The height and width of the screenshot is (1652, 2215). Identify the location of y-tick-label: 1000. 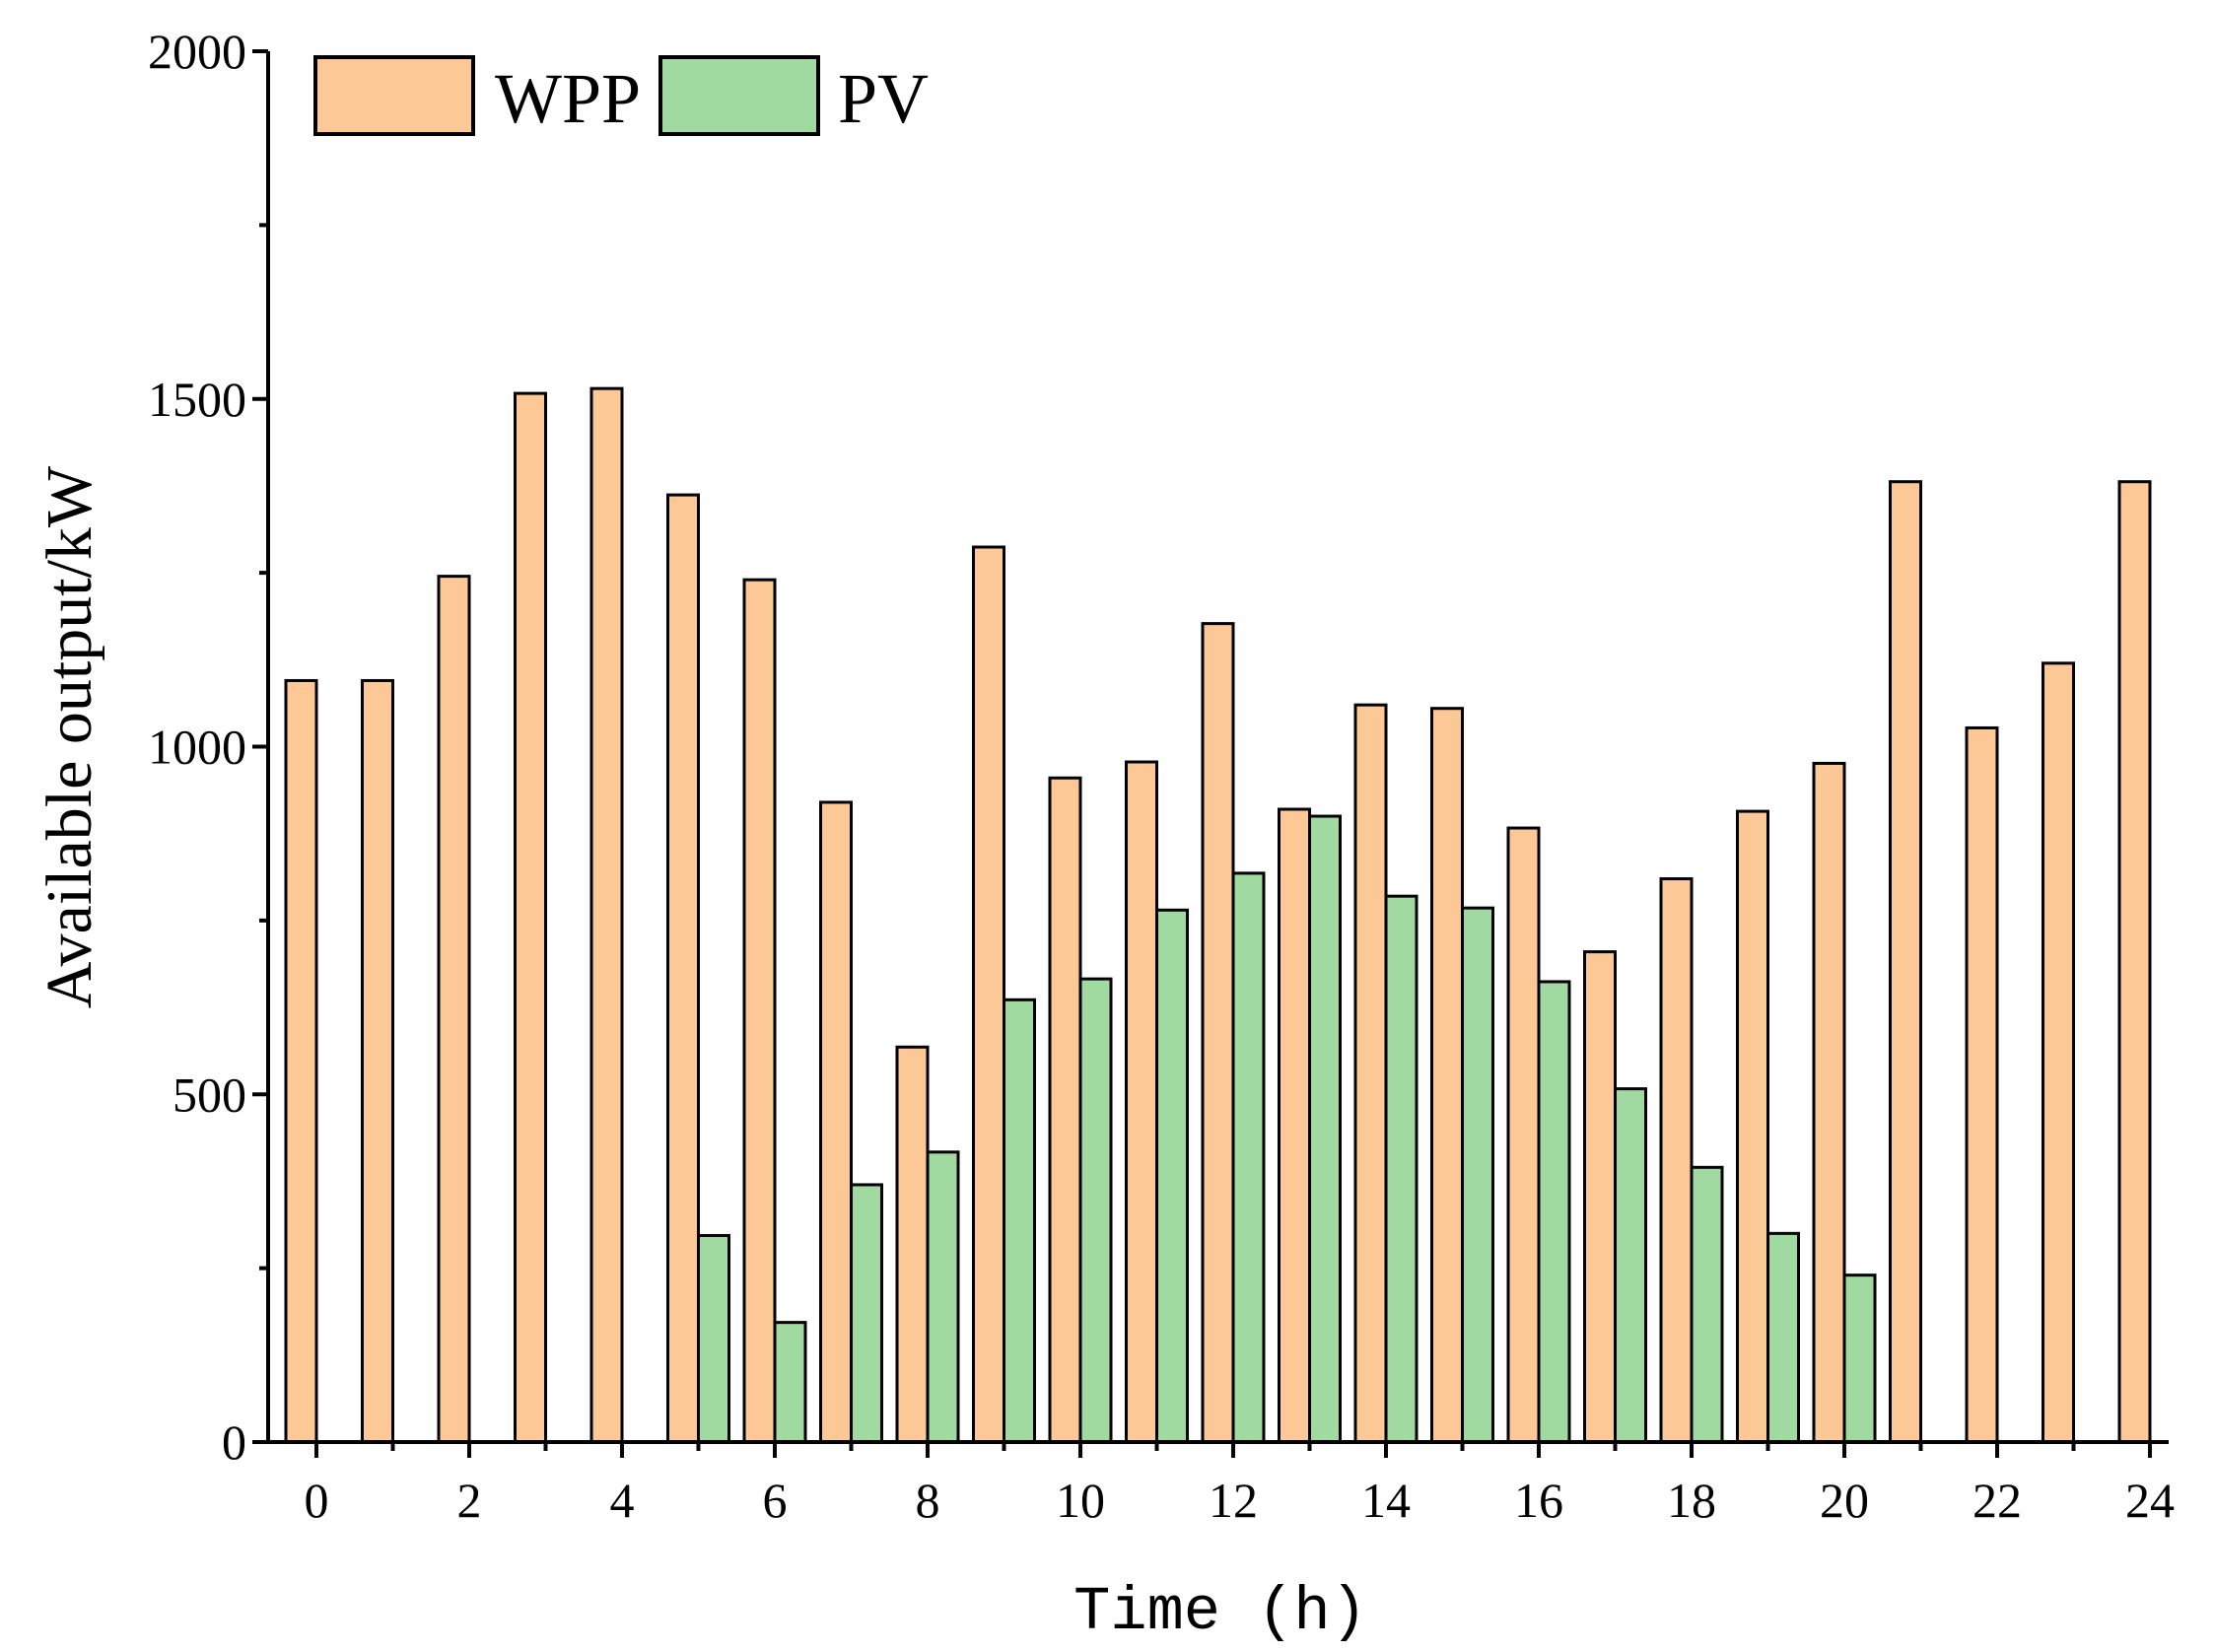
(197, 747).